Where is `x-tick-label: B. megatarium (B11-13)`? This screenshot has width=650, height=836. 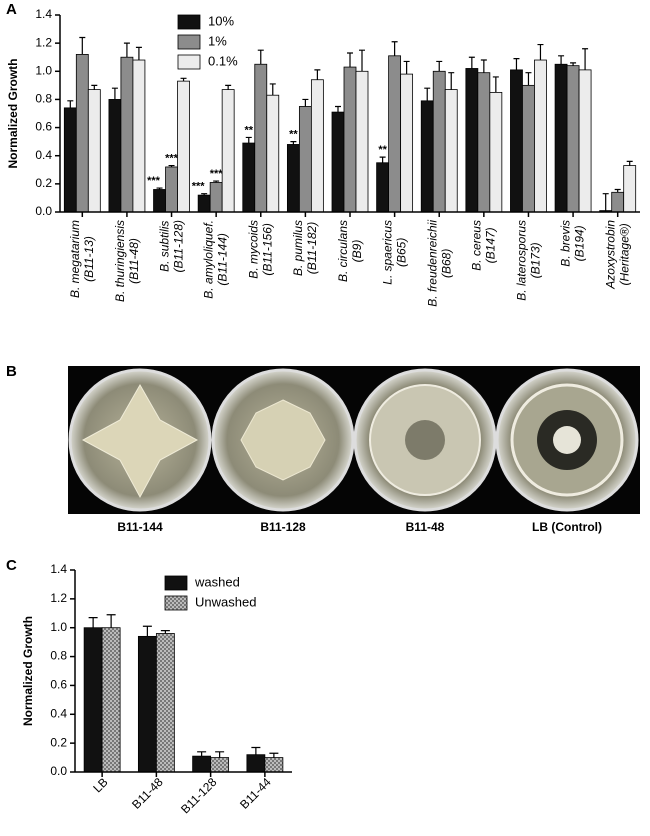 x-tick-label: B. megatarium (B11-13) is located at coordinates (82, 259).